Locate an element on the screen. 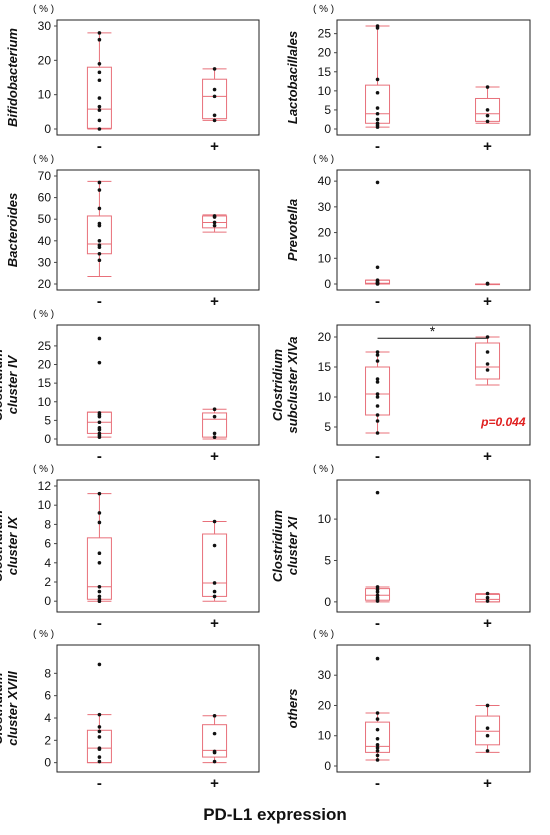 This screenshot has height=835, width=550. y-axis-label: cluster IX is located at coordinates (12, 545).